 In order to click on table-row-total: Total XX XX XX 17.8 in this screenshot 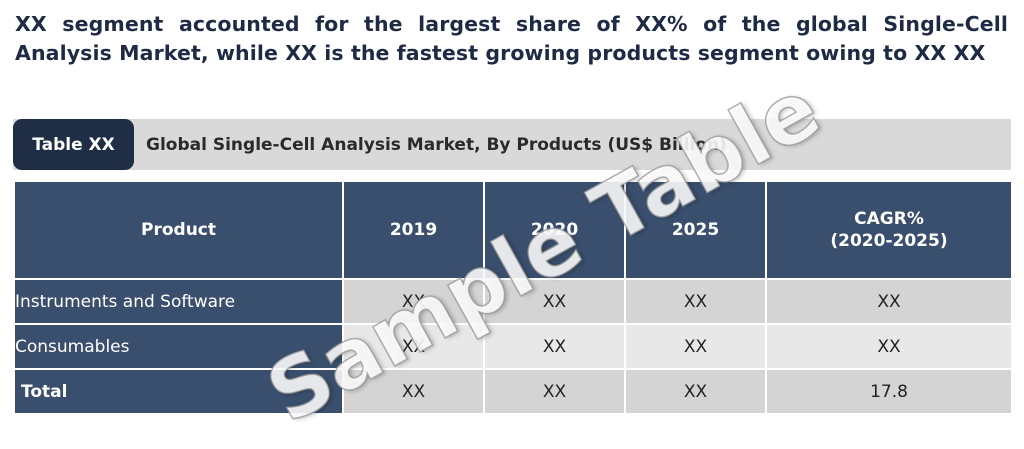, I will do `click(513, 391)`.